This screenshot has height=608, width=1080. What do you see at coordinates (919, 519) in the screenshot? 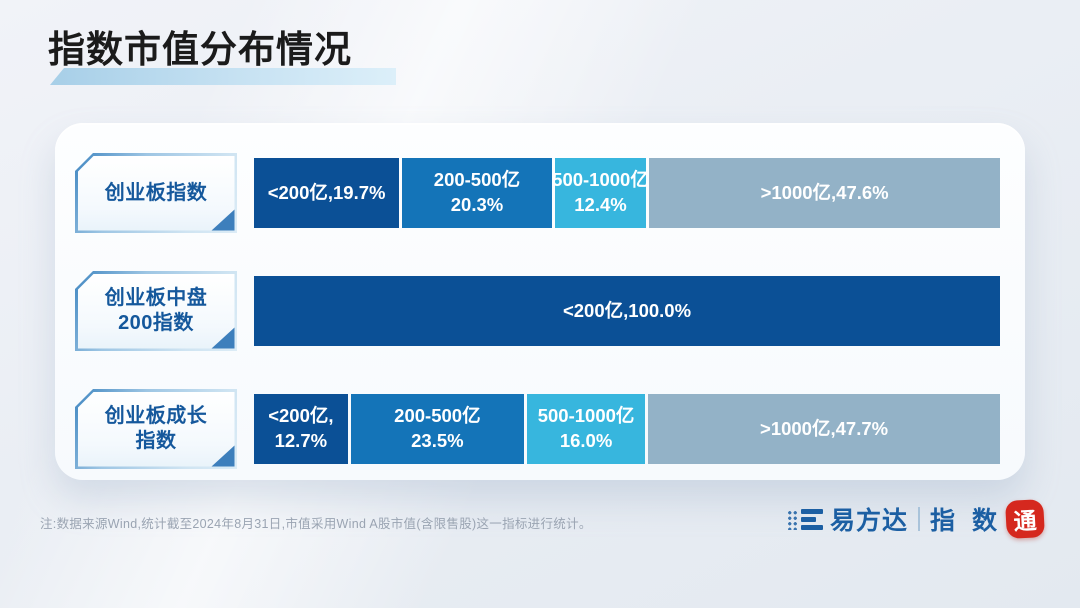
I see `logo-divider` at bounding box center [919, 519].